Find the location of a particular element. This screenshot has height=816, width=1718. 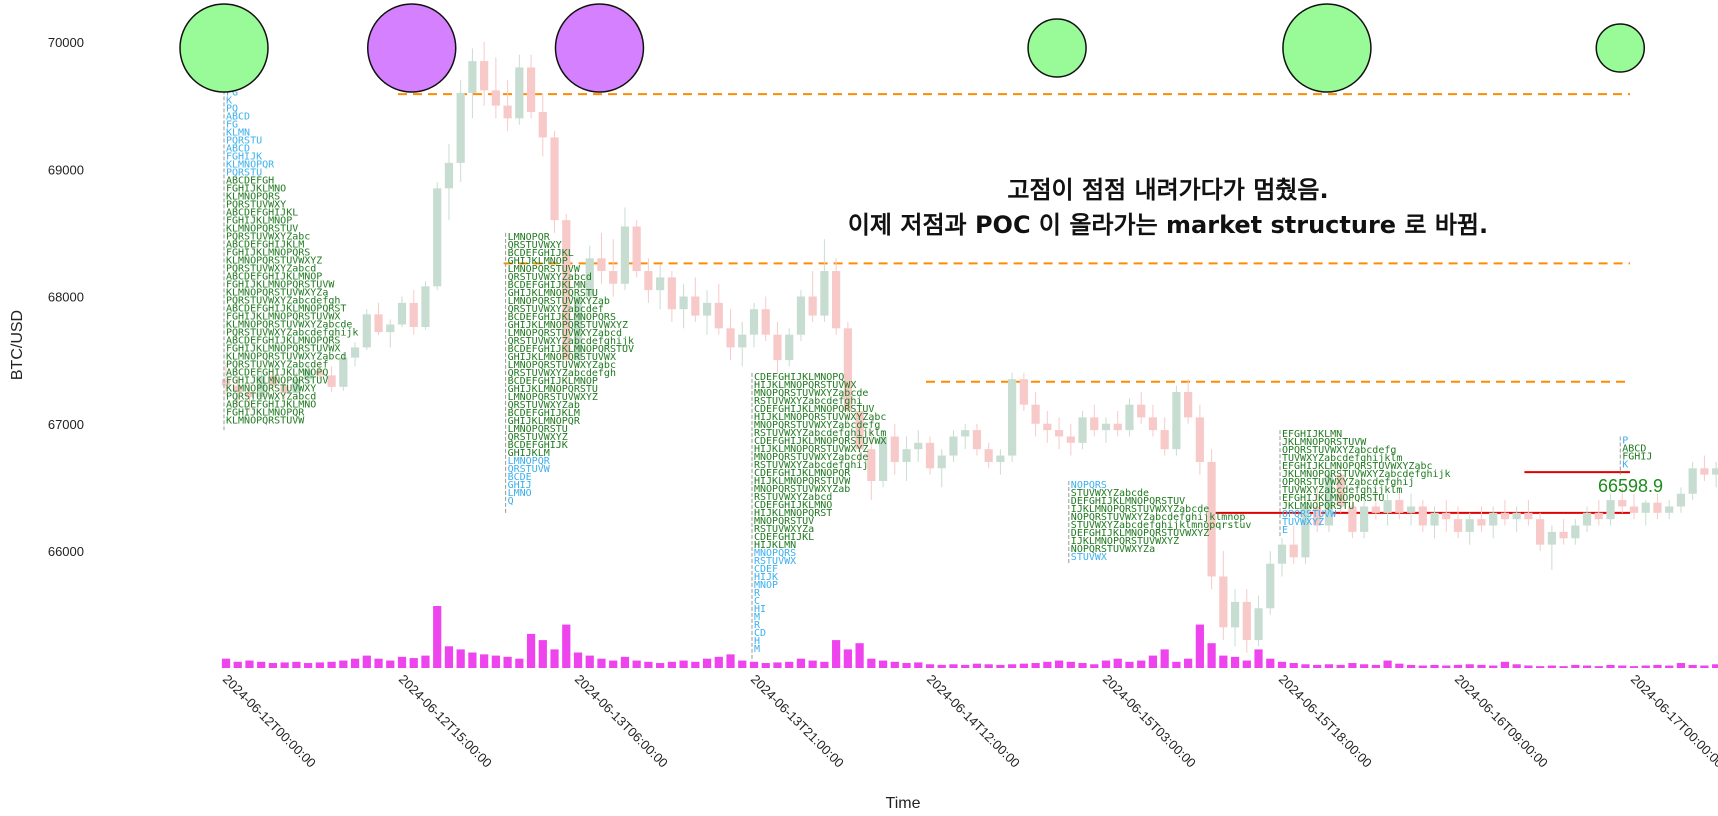

tpo-row: NOPQRS is located at coordinates (1089, 485).